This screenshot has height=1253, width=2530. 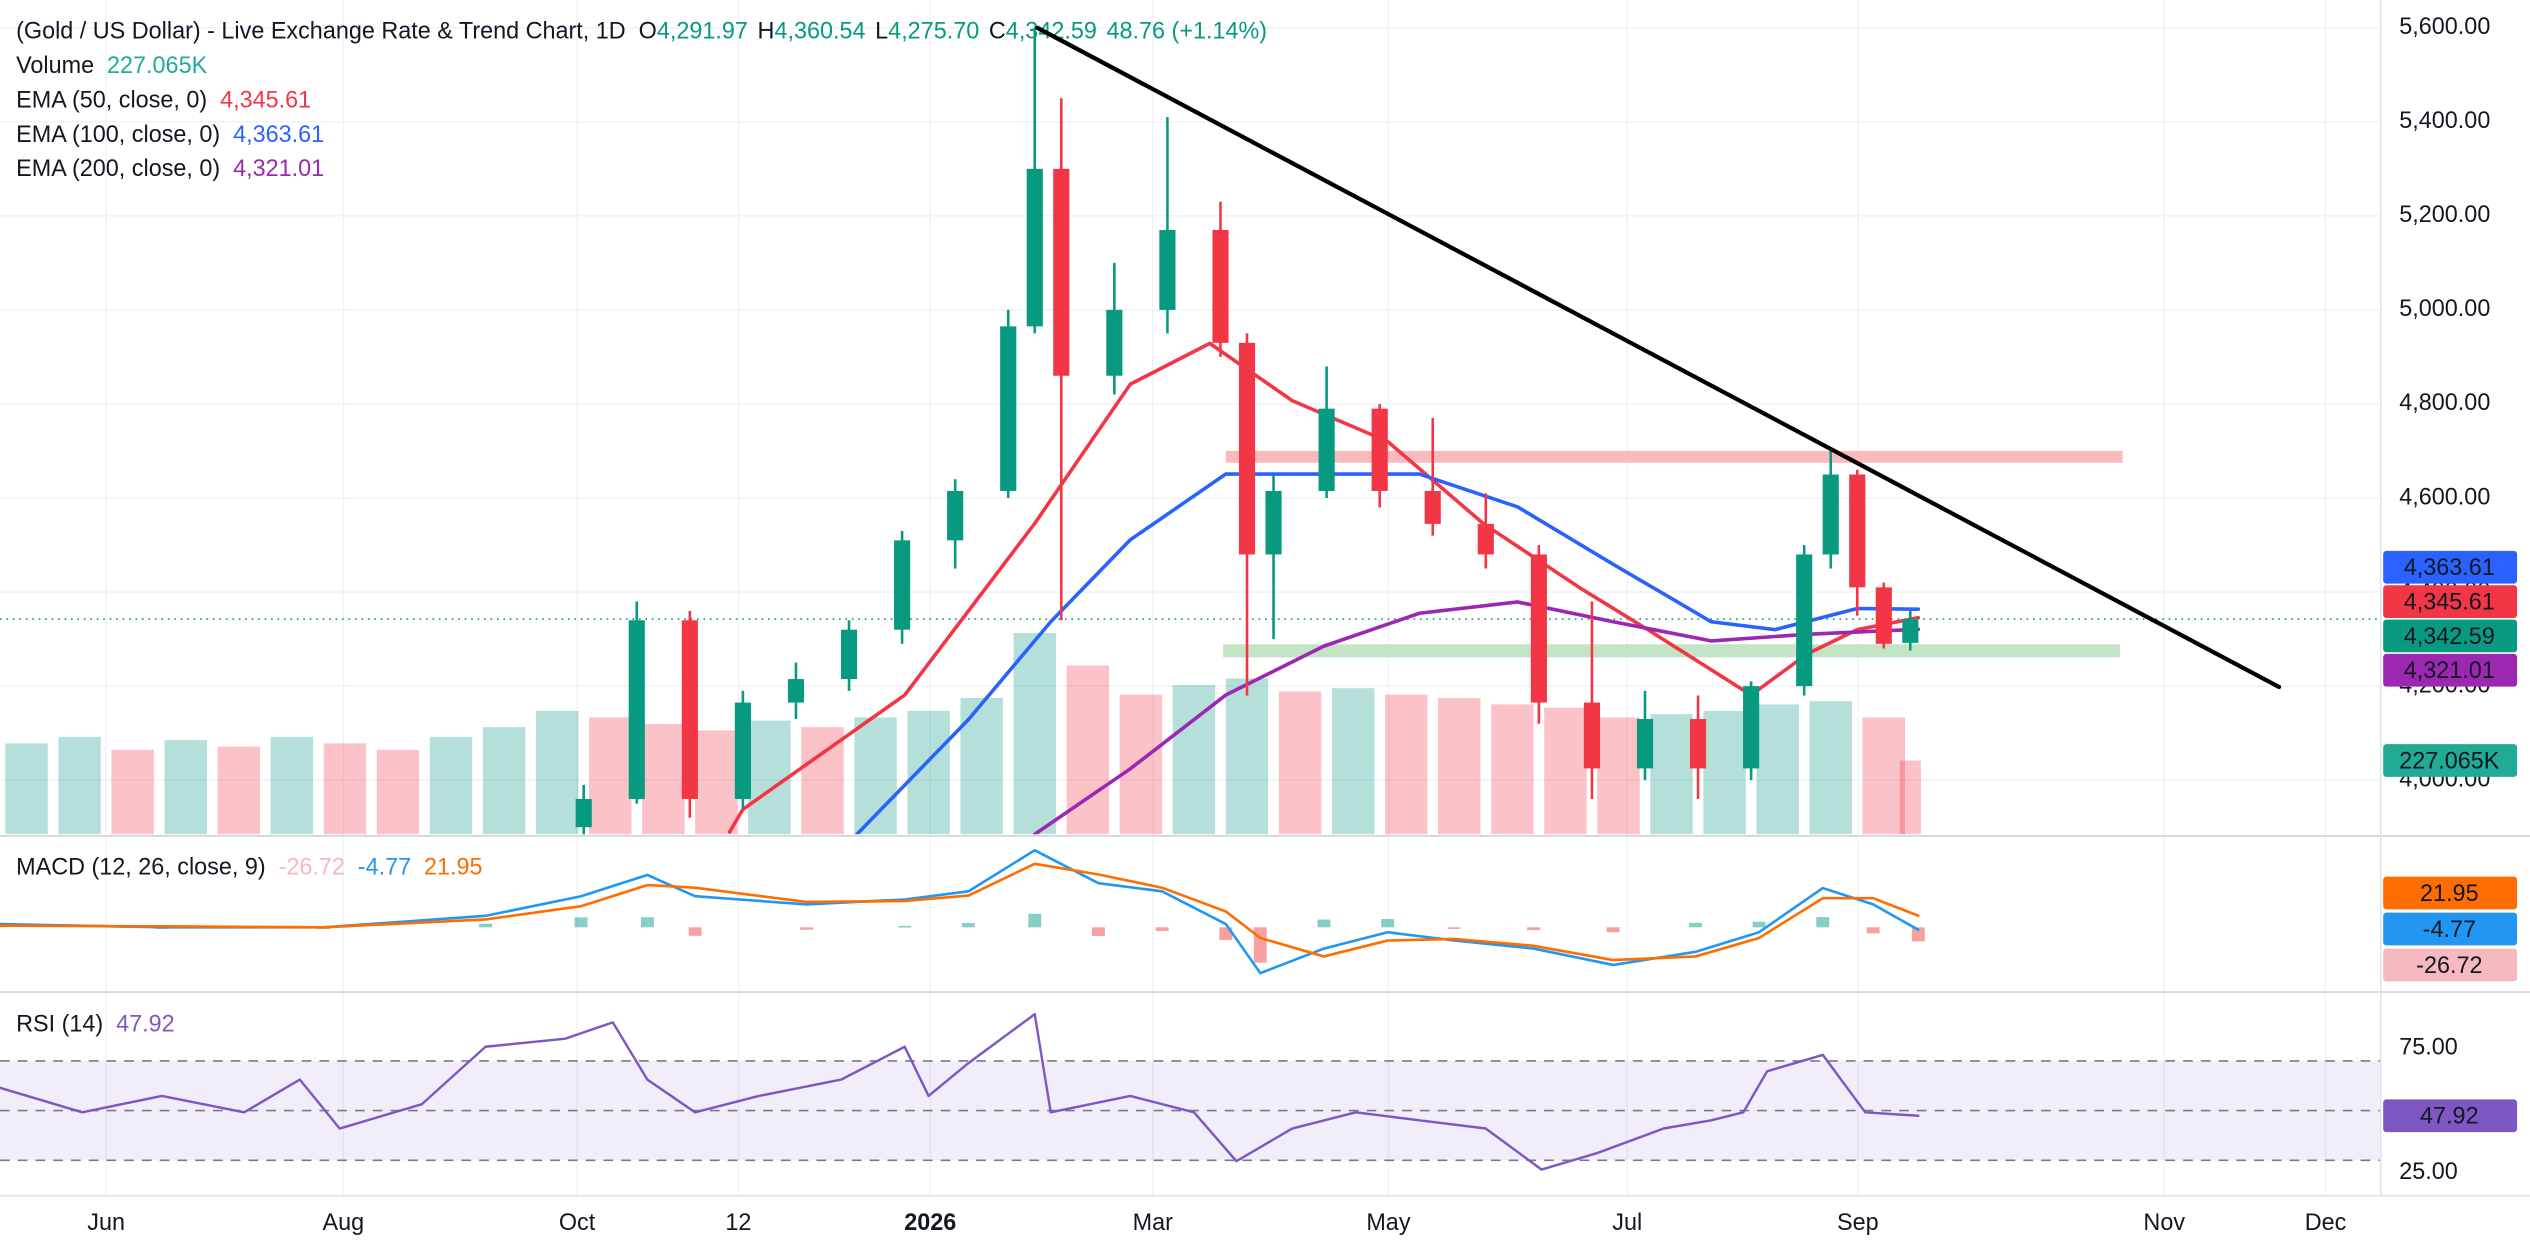 What do you see at coordinates (344, 1222) in the screenshot?
I see `x-tick-label: Aug` at bounding box center [344, 1222].